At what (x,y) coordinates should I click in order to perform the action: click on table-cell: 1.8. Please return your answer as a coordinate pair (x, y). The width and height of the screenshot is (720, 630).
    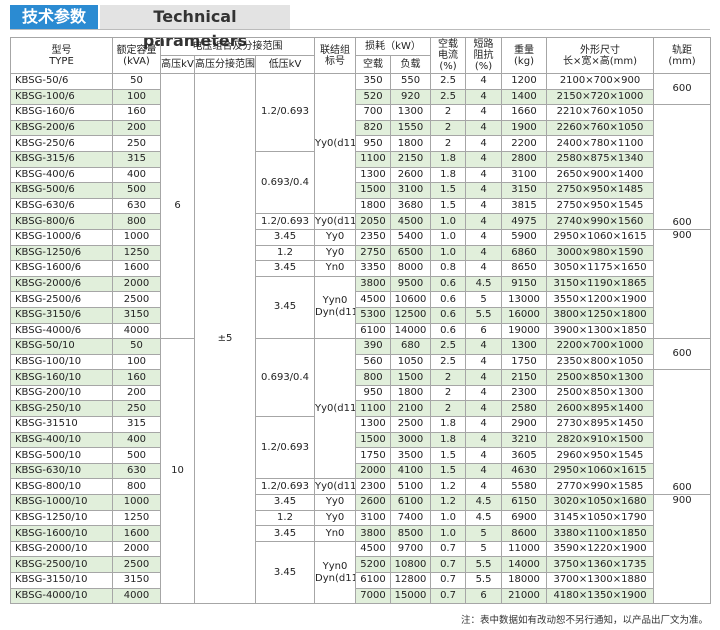
    Looking at the image, I should click on (448, 424).